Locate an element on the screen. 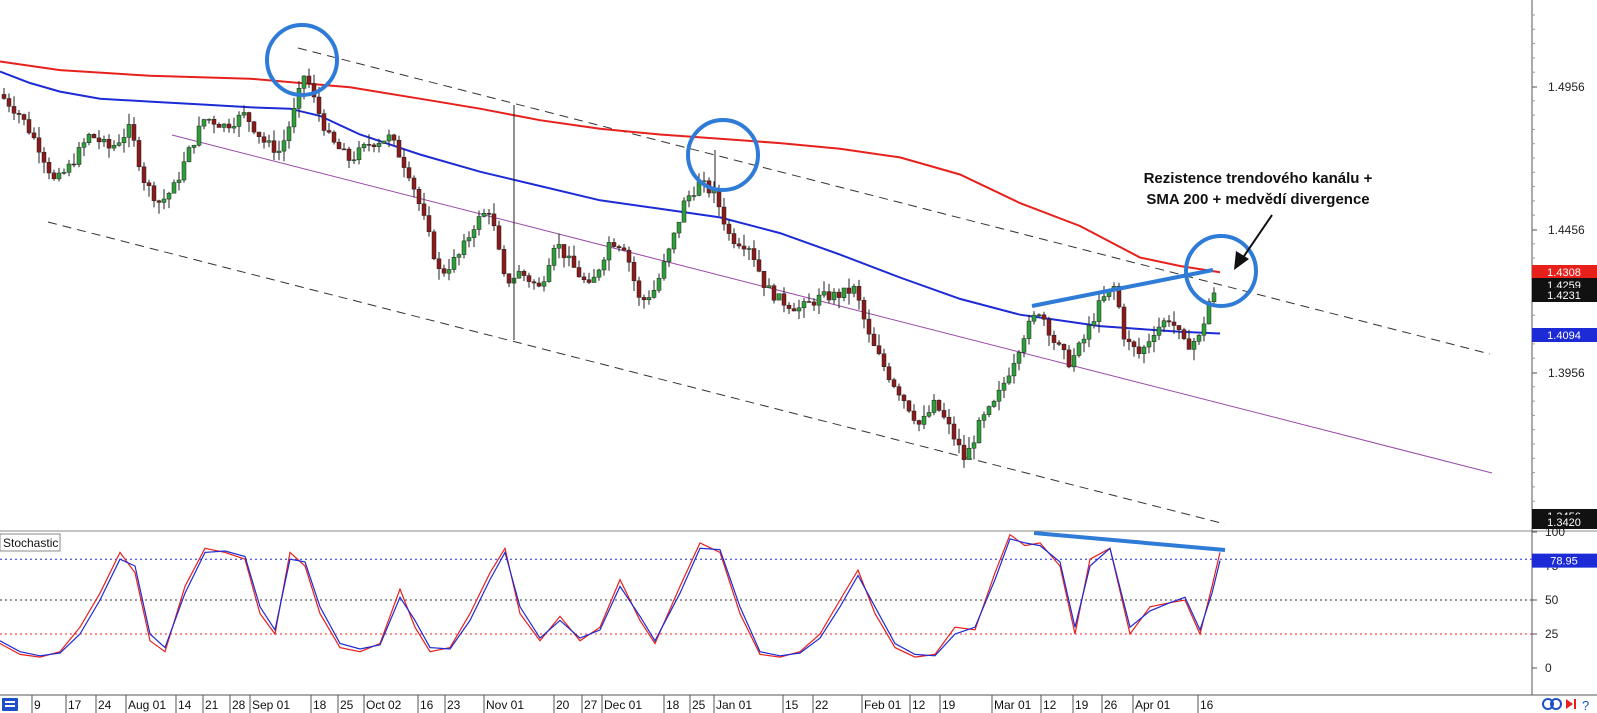  price-badge: 1.4231 is located at coordinates (1564, 295).